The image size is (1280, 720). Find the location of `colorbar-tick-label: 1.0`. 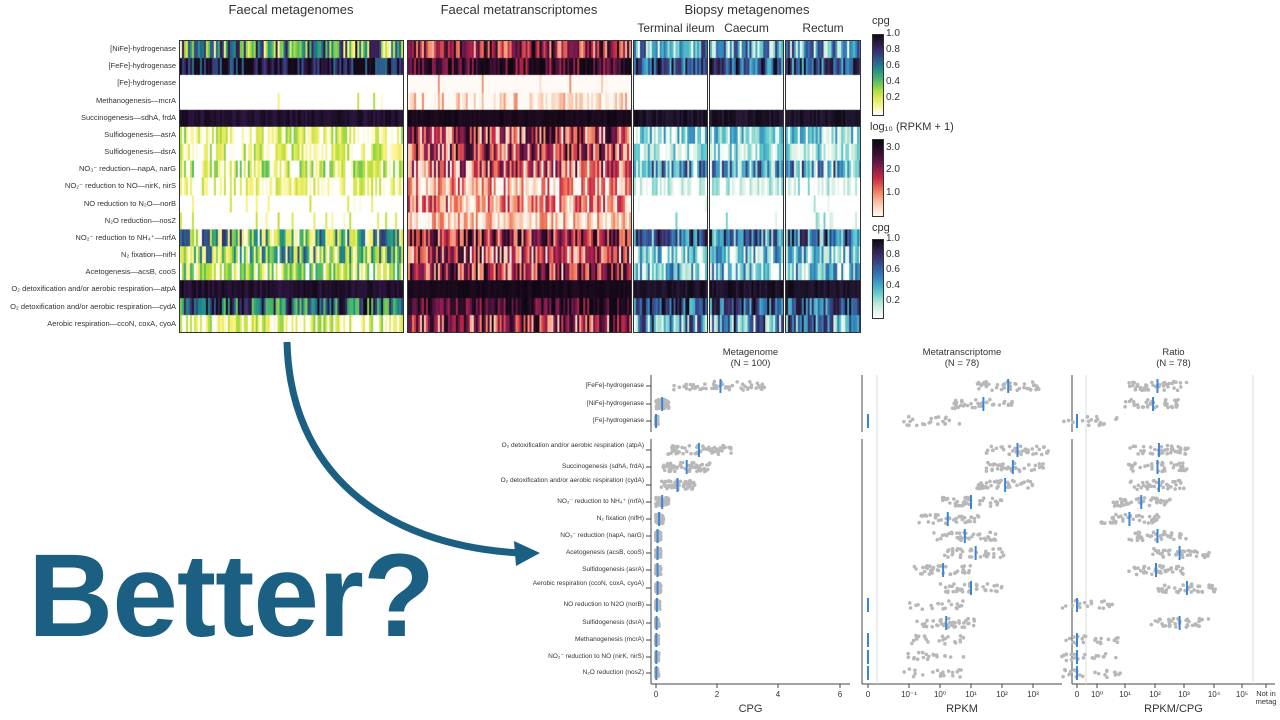

colorbar-tick-label: 1.0 is located at coordinates (893, 192).